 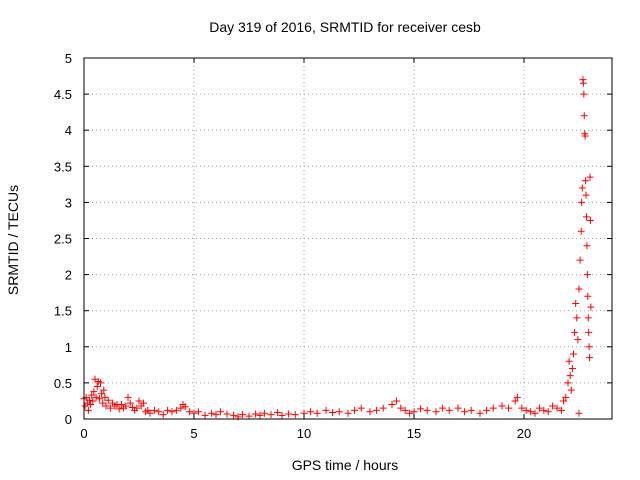 What do you see at coordinates (68, 130) in the screenshot?
I see `y-tick-label: 4` at bounding box center [68, 130].